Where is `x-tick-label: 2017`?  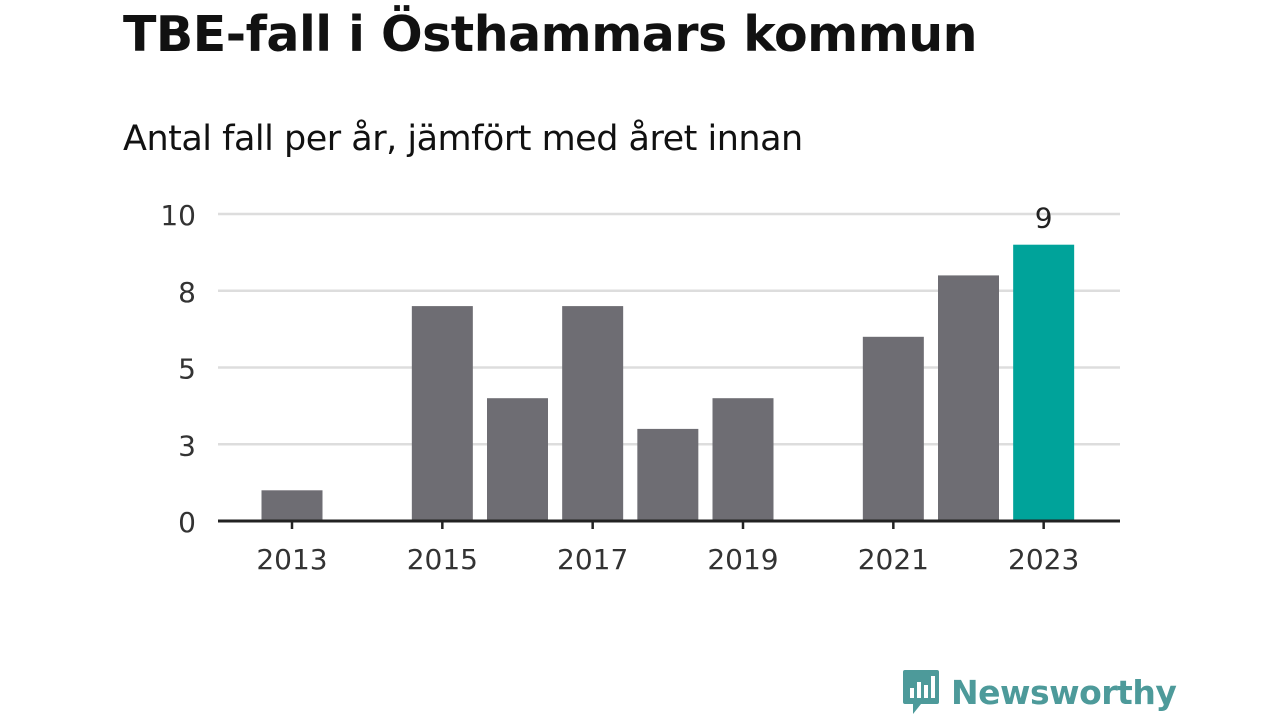 x-tick-label: 2017 is located at coordinates (592, 559).